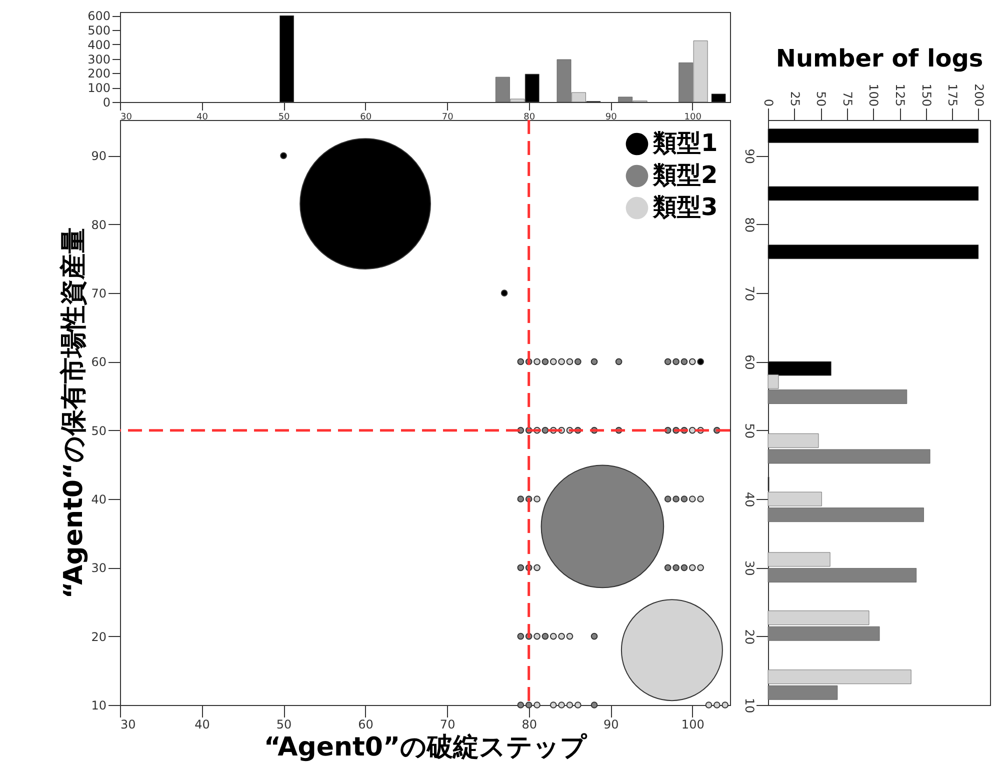 The width and height of the screenshot is (1000, 768). I want to click on legend-label: 類型3, so click(685, 207).